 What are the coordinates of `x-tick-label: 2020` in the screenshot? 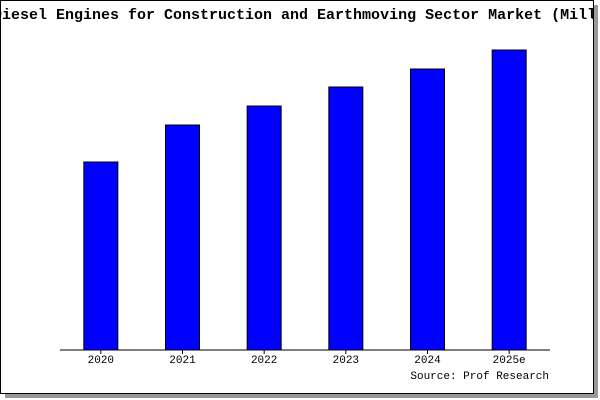 It's located at (101, 361).